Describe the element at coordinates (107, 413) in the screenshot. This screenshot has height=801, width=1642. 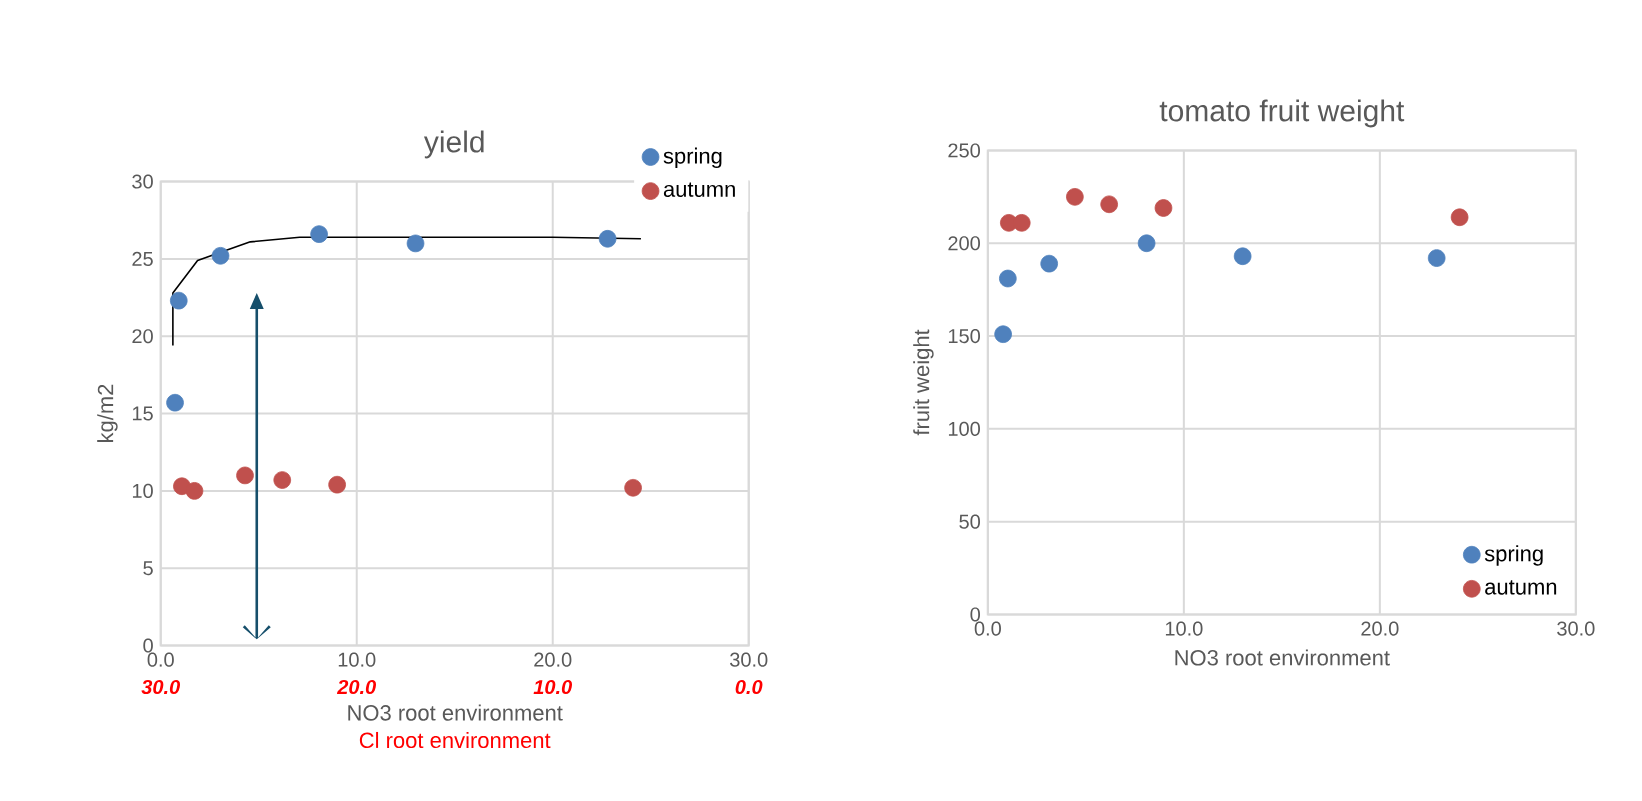
I see `y-axis-title: kg/m2` at that location.